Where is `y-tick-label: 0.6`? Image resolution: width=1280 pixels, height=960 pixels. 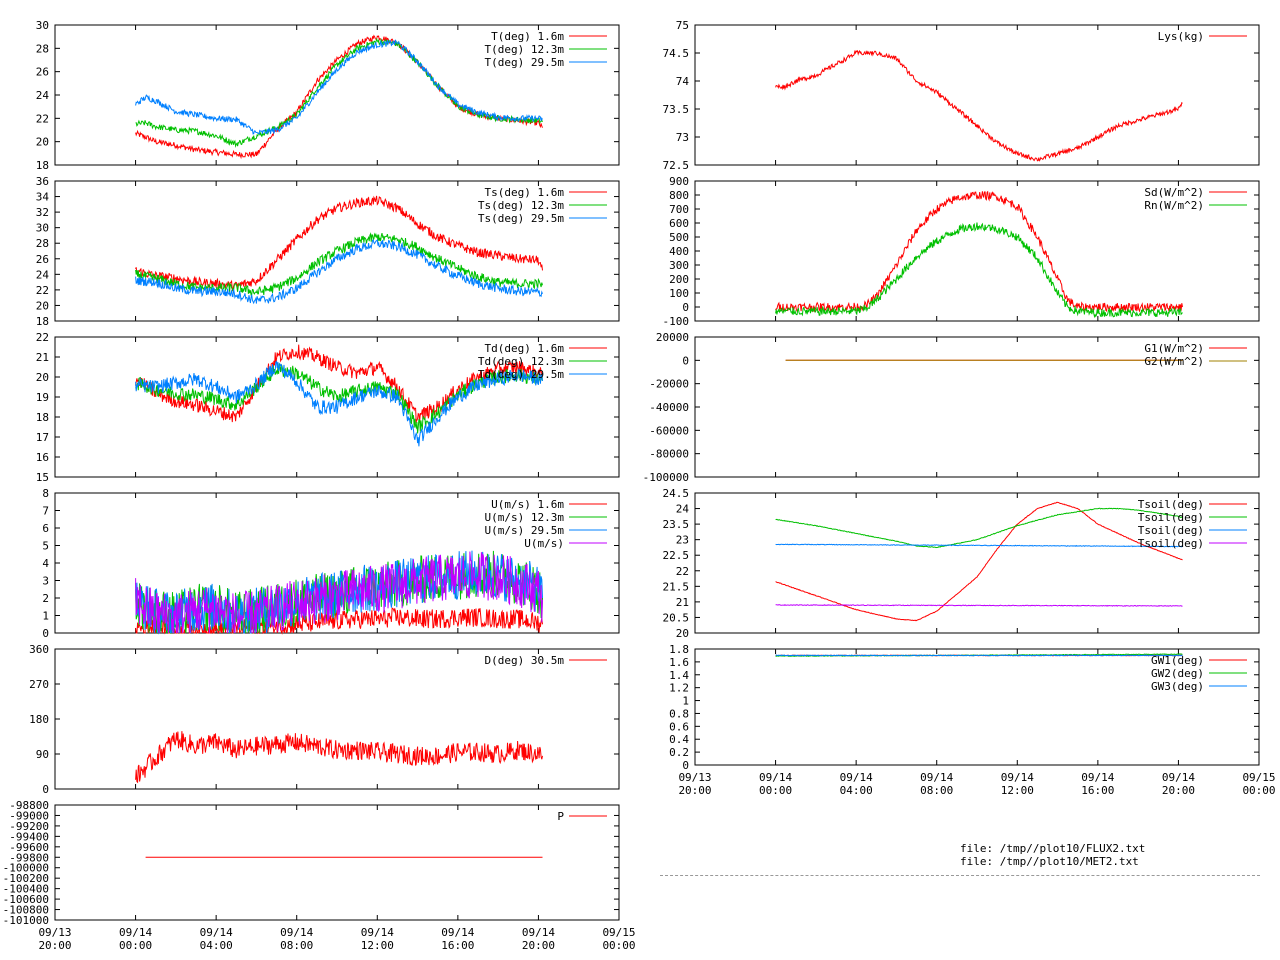 y-tick-label: 0.6 is located at coordinates (679, 726).